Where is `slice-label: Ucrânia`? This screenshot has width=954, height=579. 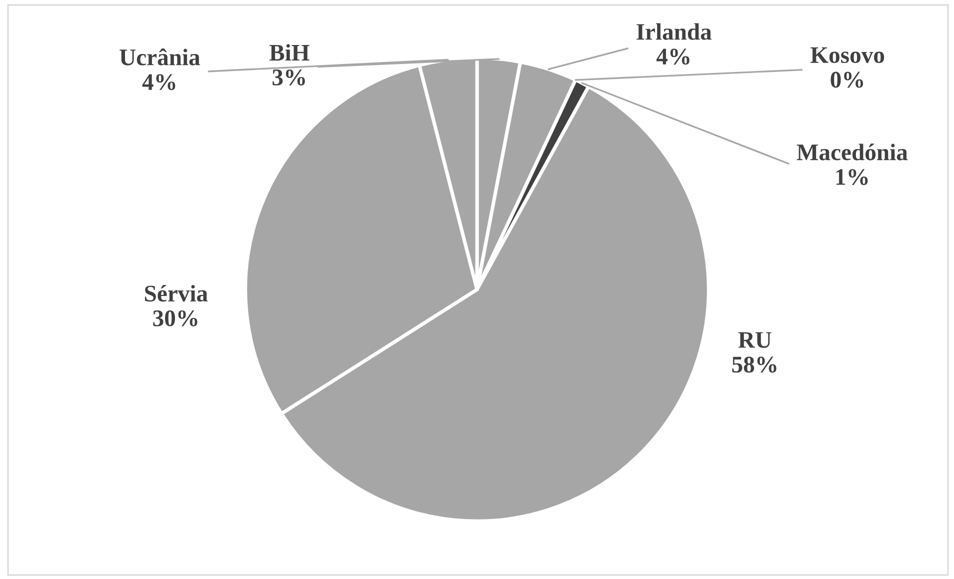
slice-label: Ucrânia is located at coordinates (160, 57).